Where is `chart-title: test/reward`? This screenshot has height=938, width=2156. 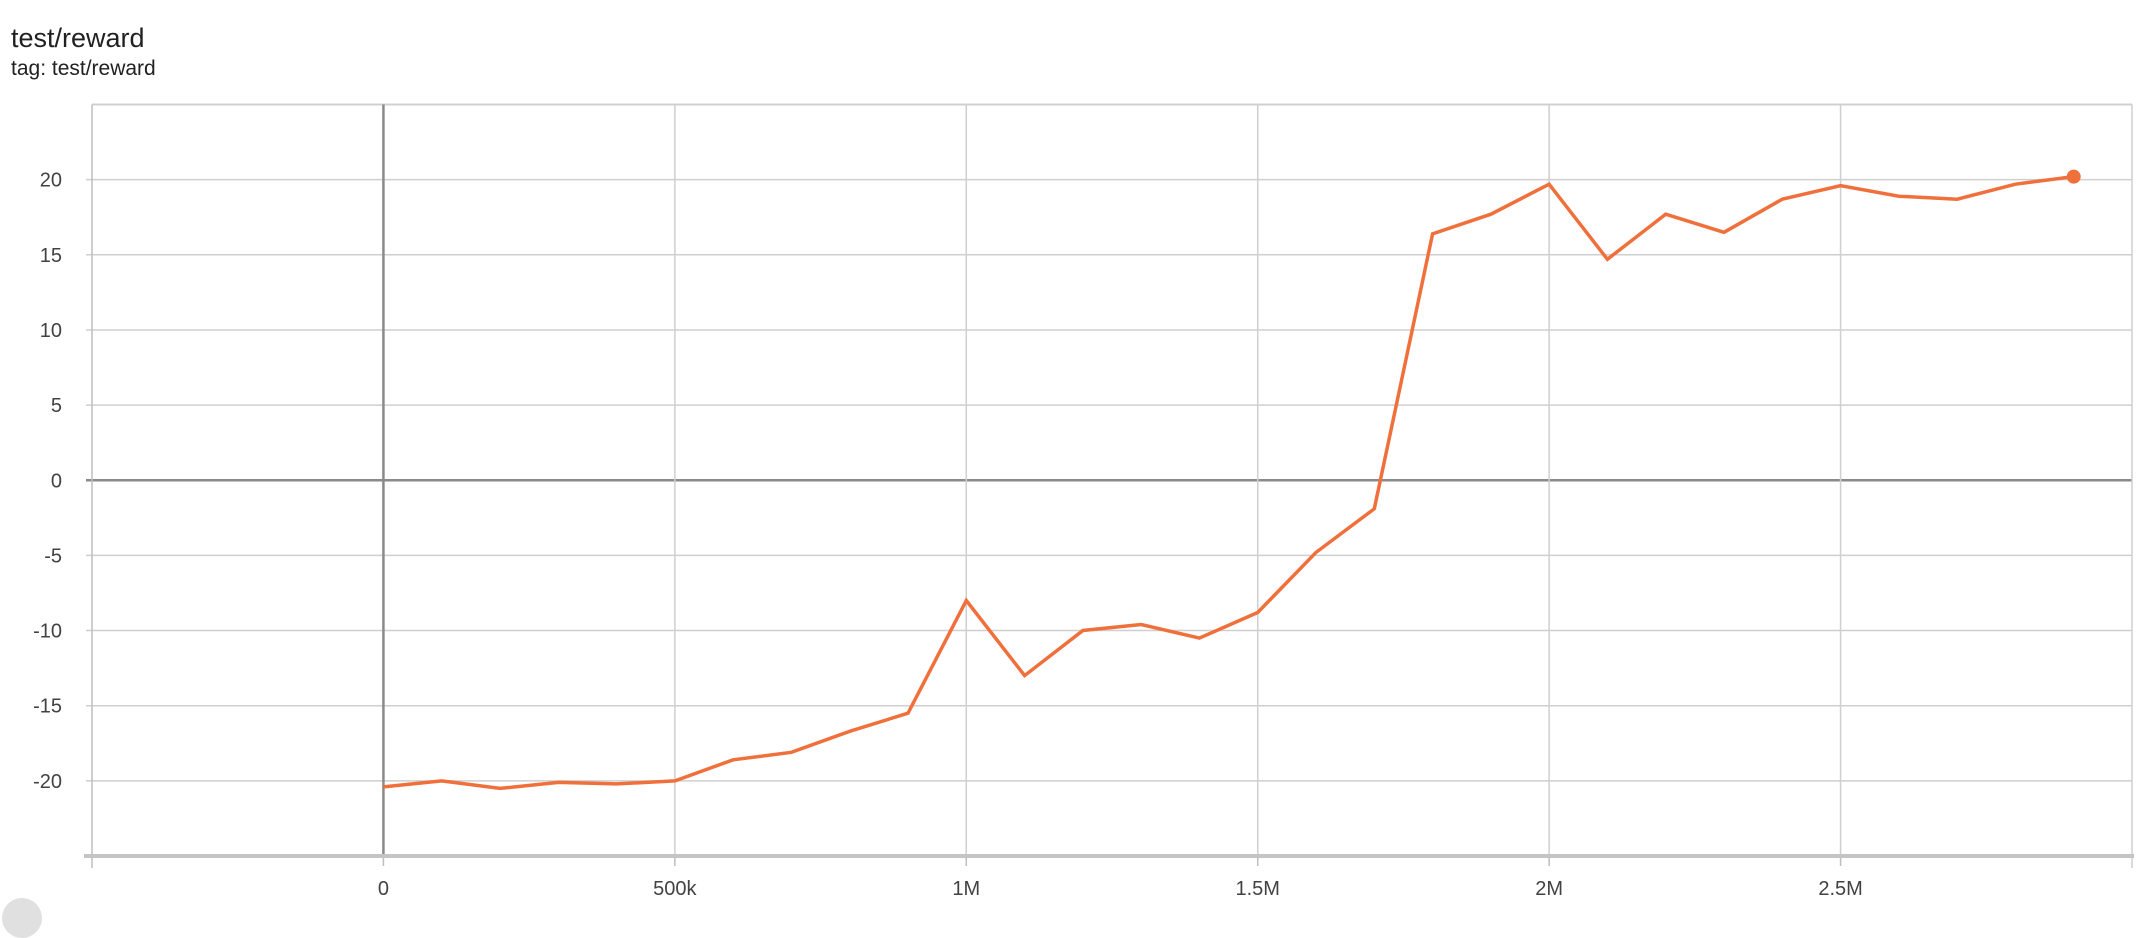
chart-title: test/reward is located at coordinates (78, 38).